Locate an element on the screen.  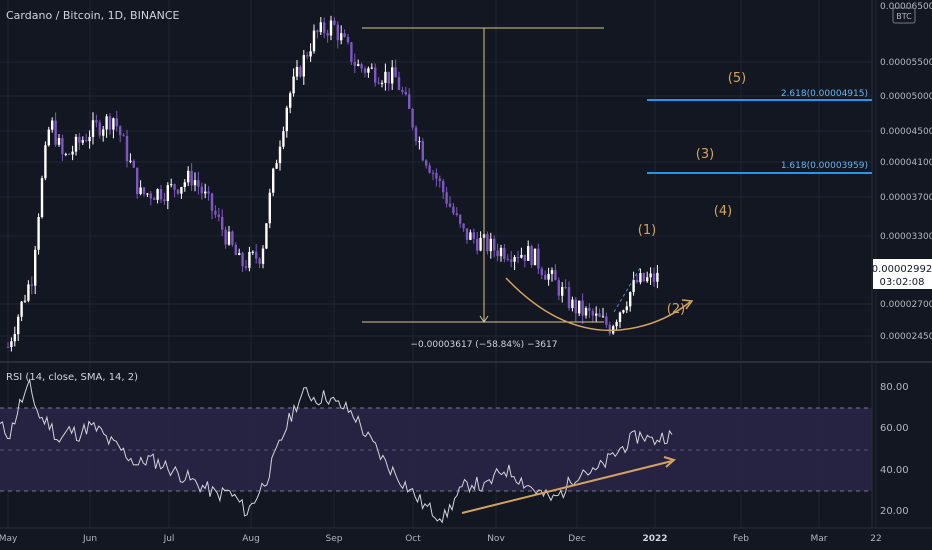
time-tick-label: Dec is located at coordinates (576, 539).